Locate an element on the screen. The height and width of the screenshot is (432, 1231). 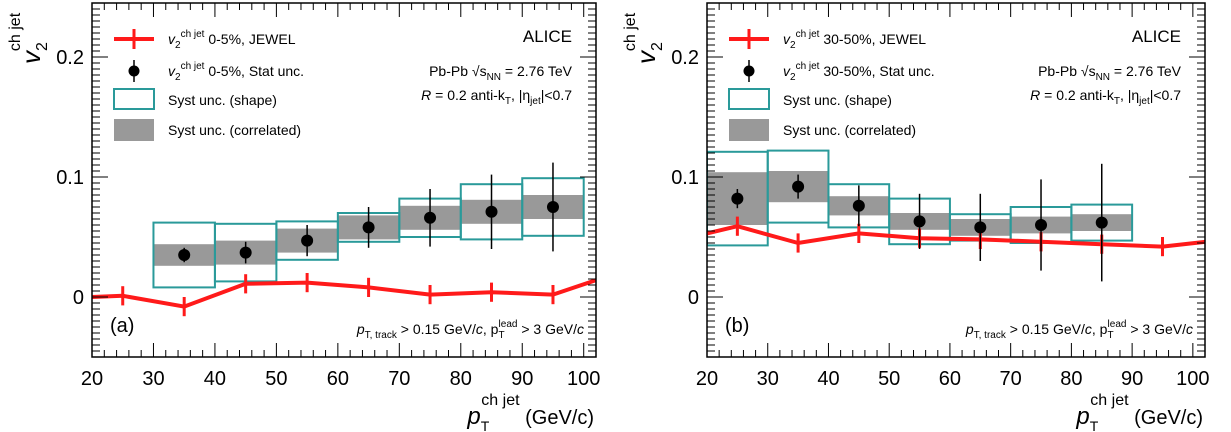
legend-stat-label: v2ch jet 0-5%, Stat unc. is located at coordinates (236, 72).